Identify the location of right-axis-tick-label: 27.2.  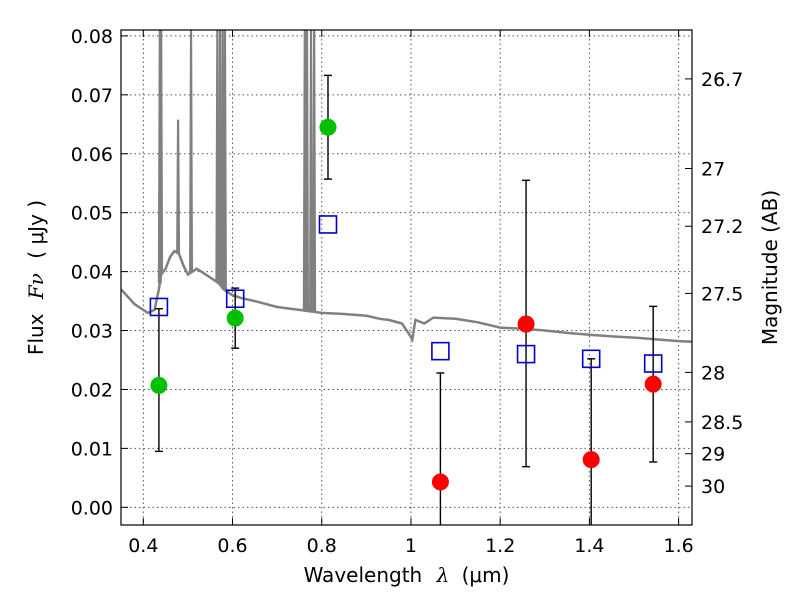
(722, 227).